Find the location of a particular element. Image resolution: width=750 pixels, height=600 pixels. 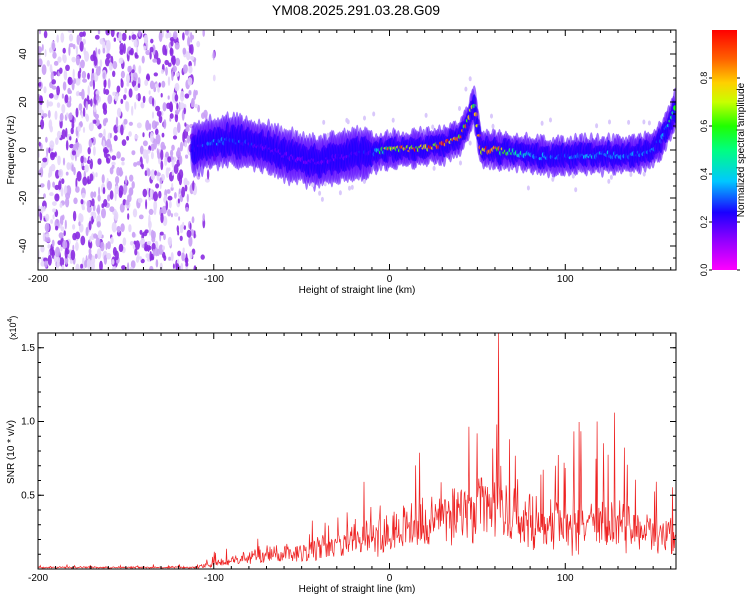

y-tick-label: 1.0 is located at coordinates (28, 422).